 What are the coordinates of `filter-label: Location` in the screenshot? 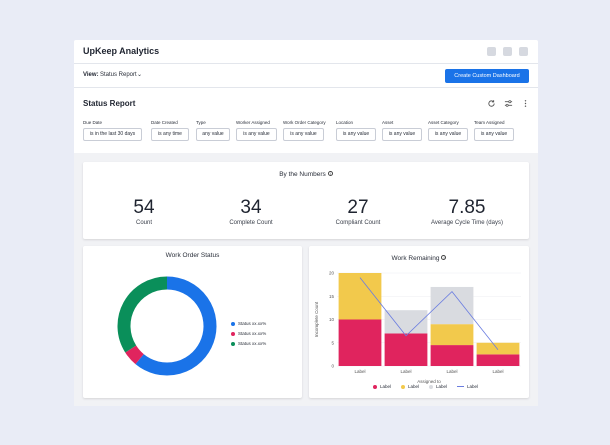 It's located at (345, 122).